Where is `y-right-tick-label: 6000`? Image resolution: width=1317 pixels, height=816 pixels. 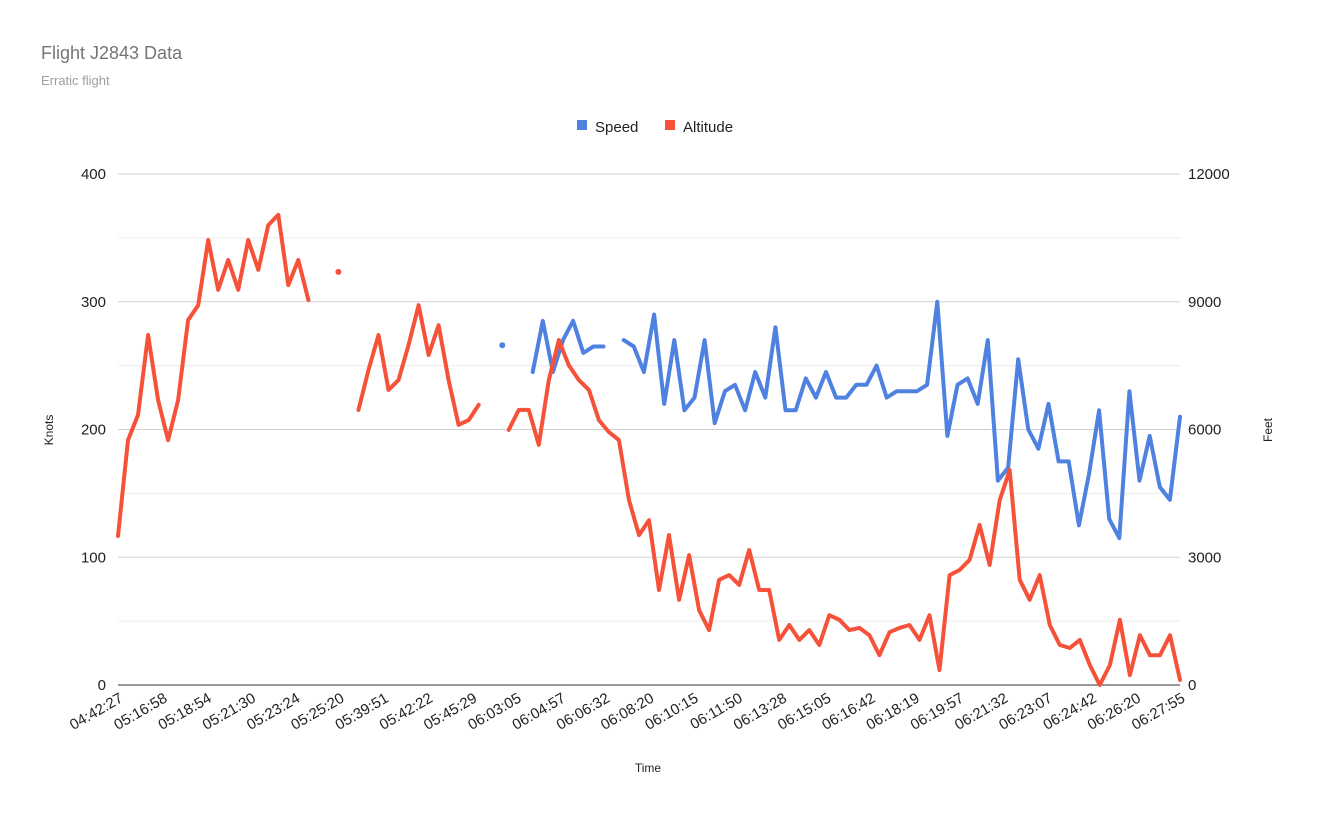
y-right-tick-label: 6000 is located at coordinates (1204, 430).